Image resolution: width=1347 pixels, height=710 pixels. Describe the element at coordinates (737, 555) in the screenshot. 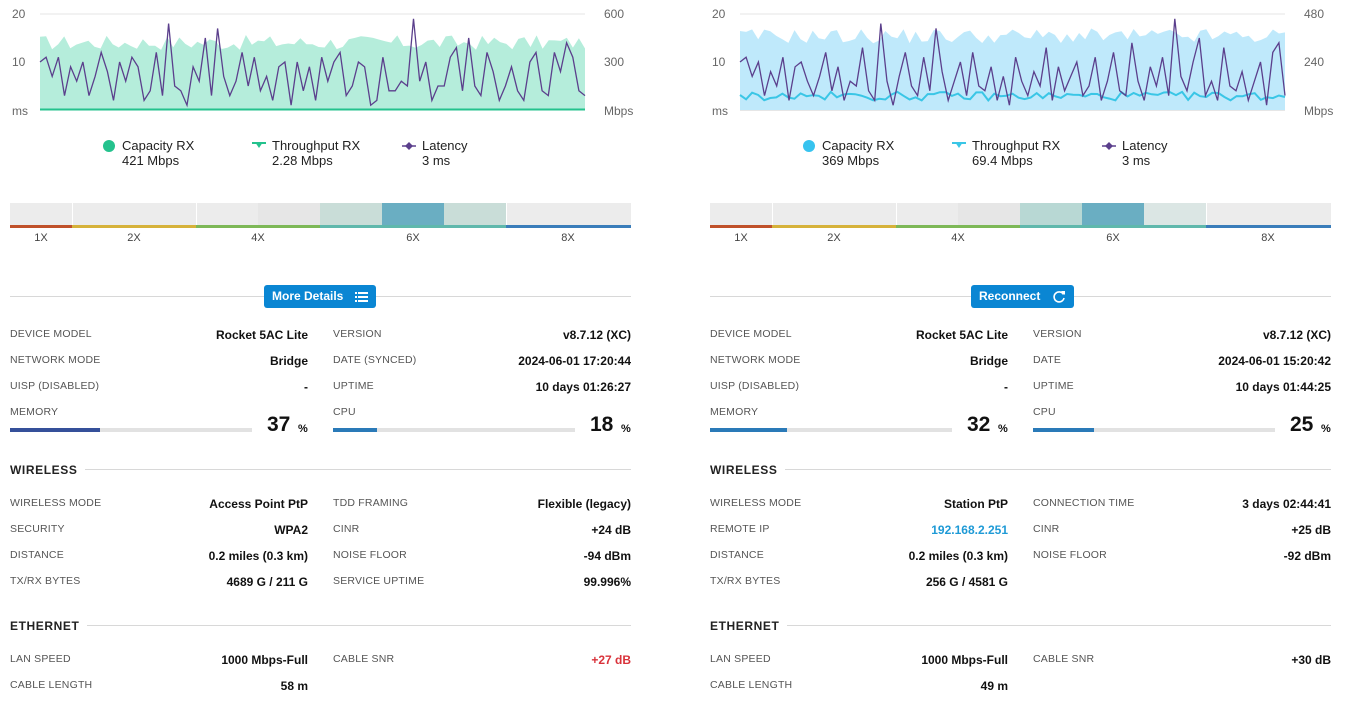

I see `field-label: DISTANCE` at that location.